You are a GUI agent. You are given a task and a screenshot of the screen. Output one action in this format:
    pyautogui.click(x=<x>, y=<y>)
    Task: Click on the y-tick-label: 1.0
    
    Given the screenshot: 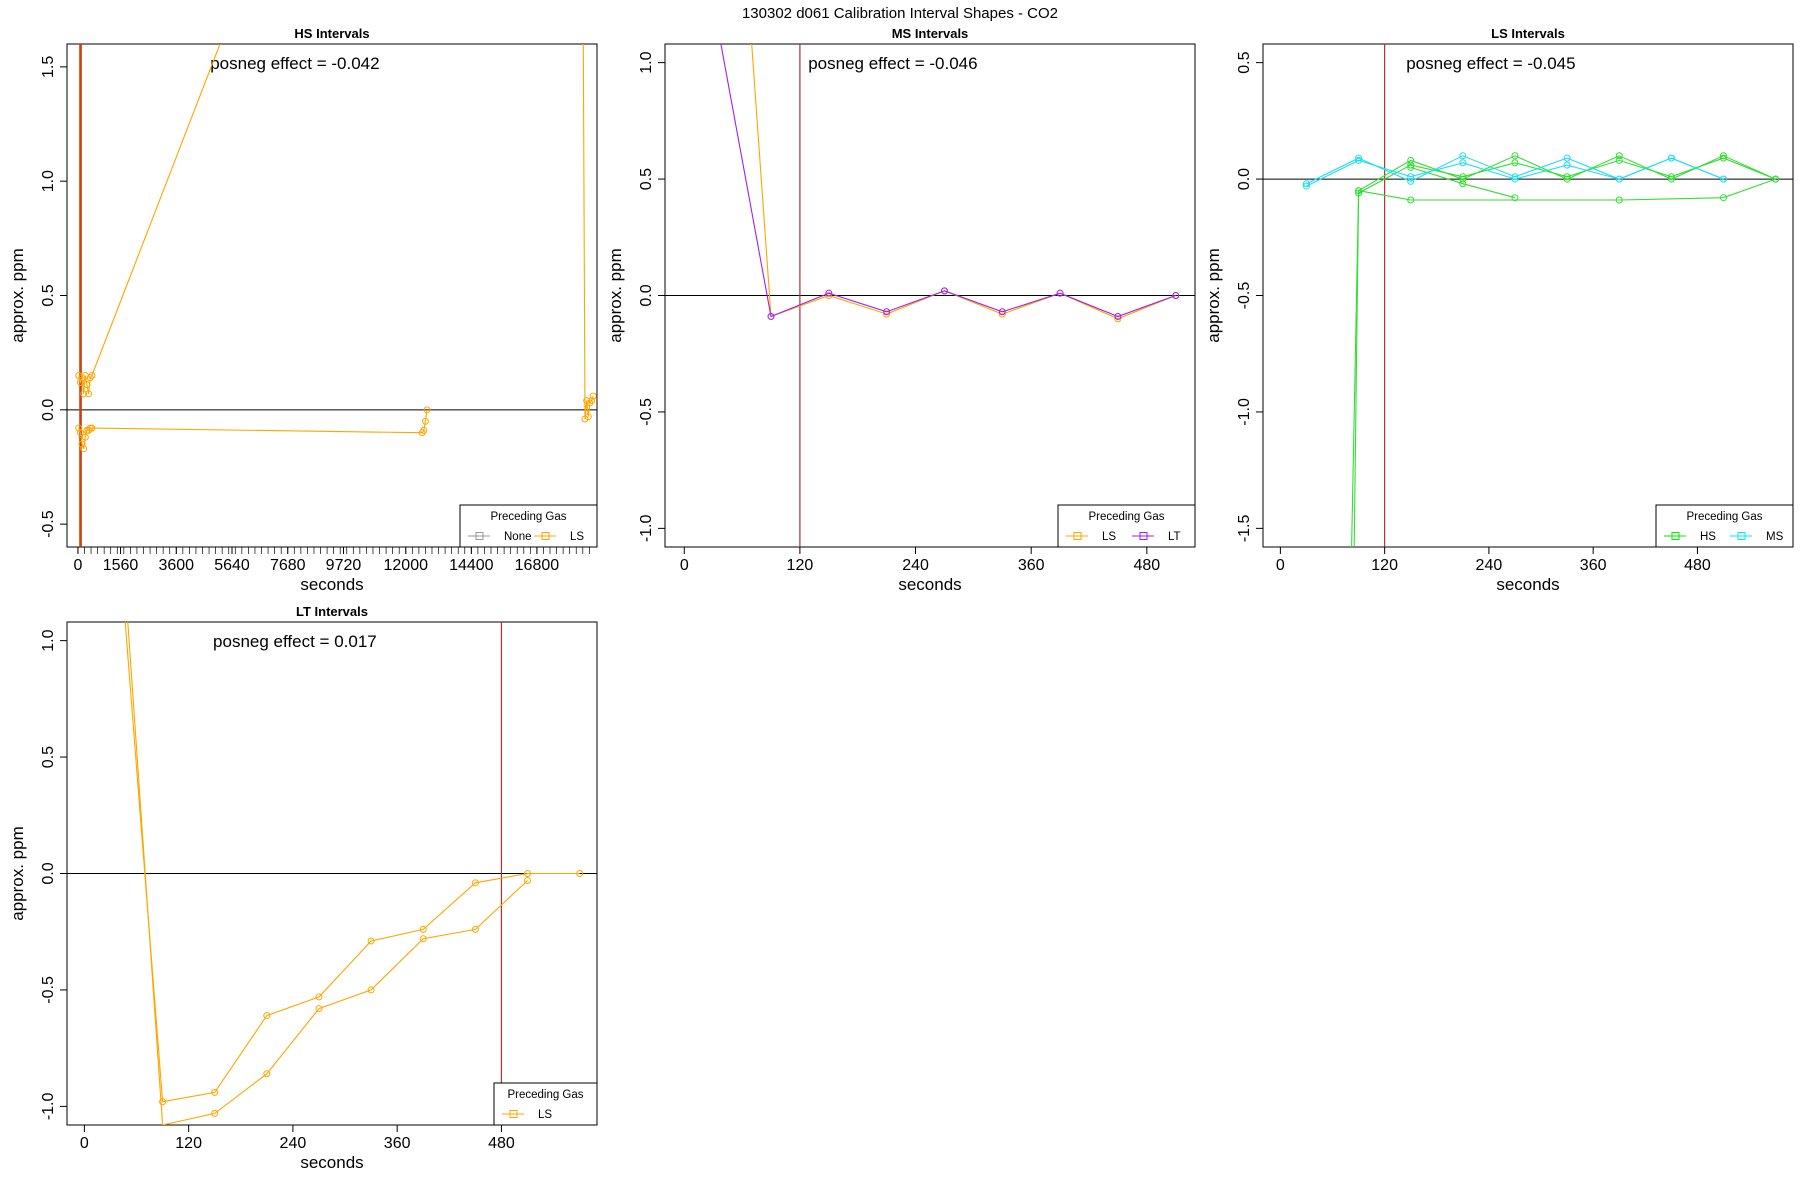 What is the action you would take?
    pyautogui.click(x=48, y=640)
    